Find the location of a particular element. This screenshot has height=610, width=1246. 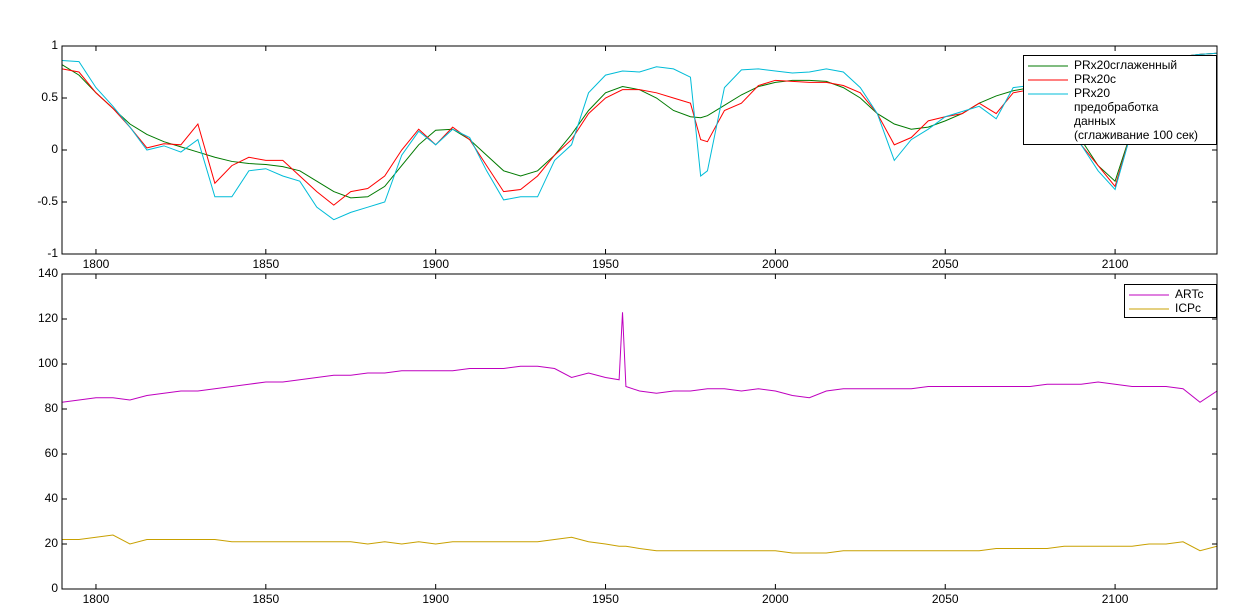

y-tick-label: -0.5 is located at coordinates (47, 201).